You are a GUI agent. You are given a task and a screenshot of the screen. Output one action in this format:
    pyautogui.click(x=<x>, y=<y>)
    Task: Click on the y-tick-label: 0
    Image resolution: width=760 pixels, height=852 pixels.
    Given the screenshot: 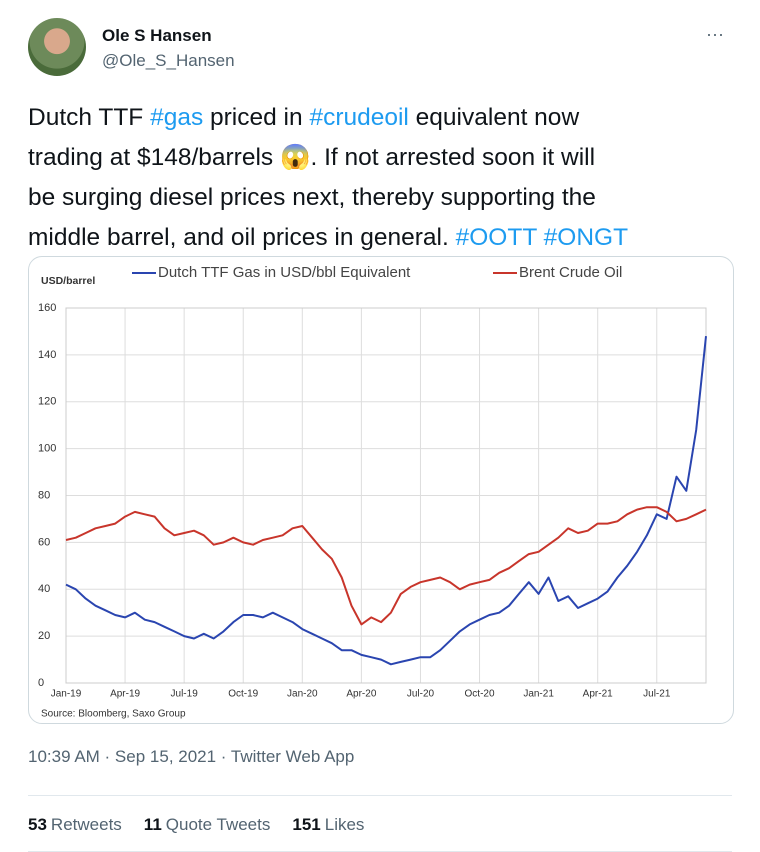 What is the action you would take?
    pyautogui.click(x=41, y=683)
    